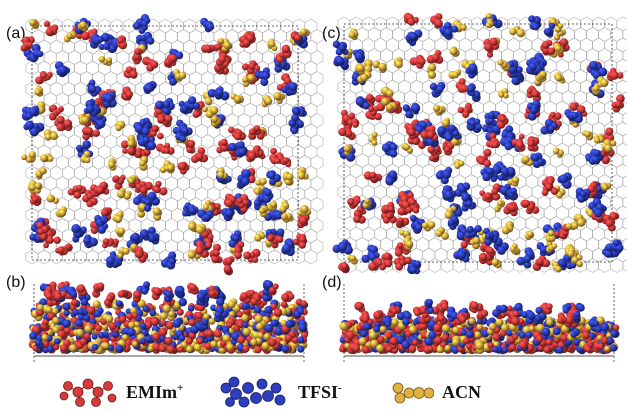 This screenshot has width=627, height=412. Describe the element at coordinates (479, 323) in the screenshot. I see `panel-d-side-view` at that location.